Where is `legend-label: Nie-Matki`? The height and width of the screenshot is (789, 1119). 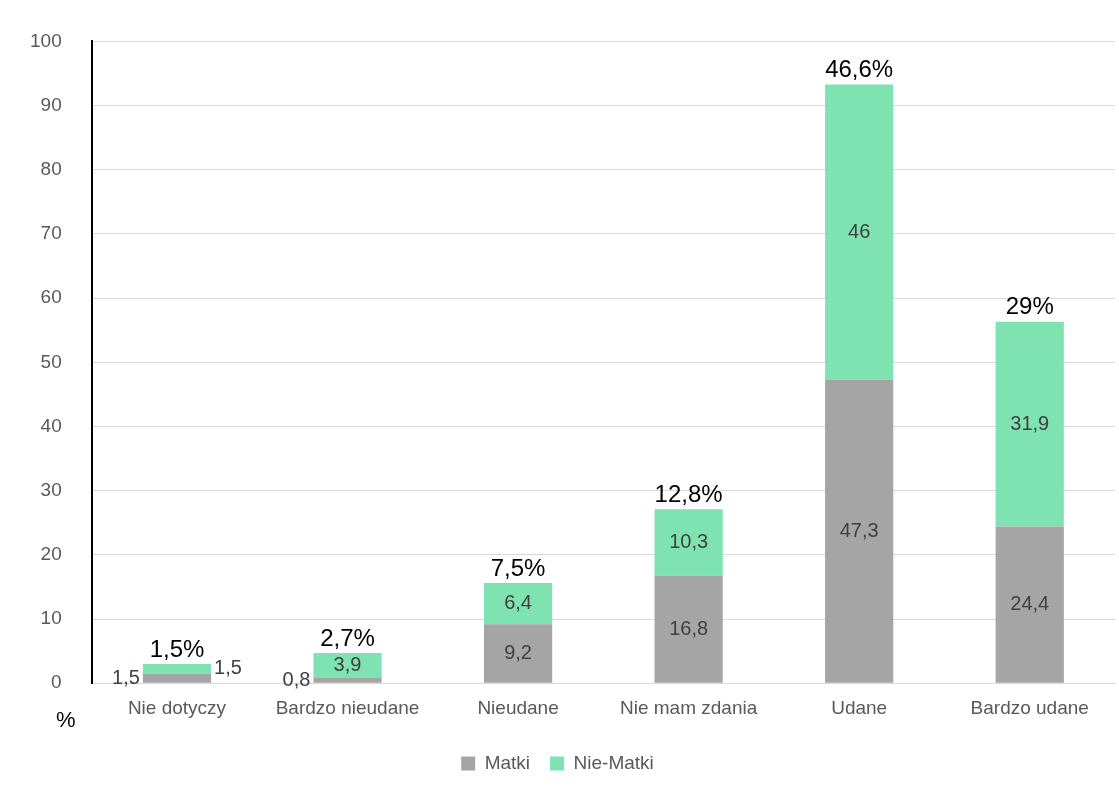 legend-label: Nie-Matki is located at coordinates (613, 762).